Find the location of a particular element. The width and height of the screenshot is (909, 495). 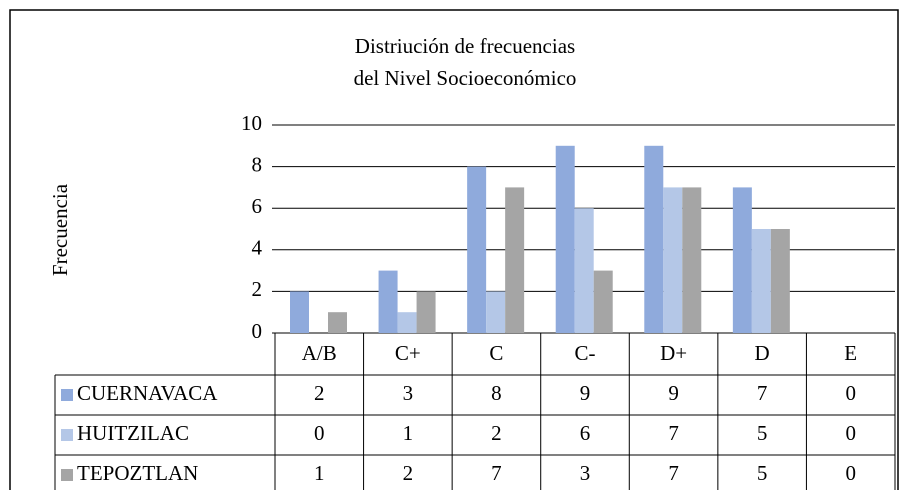

y-tick-label: 0 is located at coordinates (257, 331).